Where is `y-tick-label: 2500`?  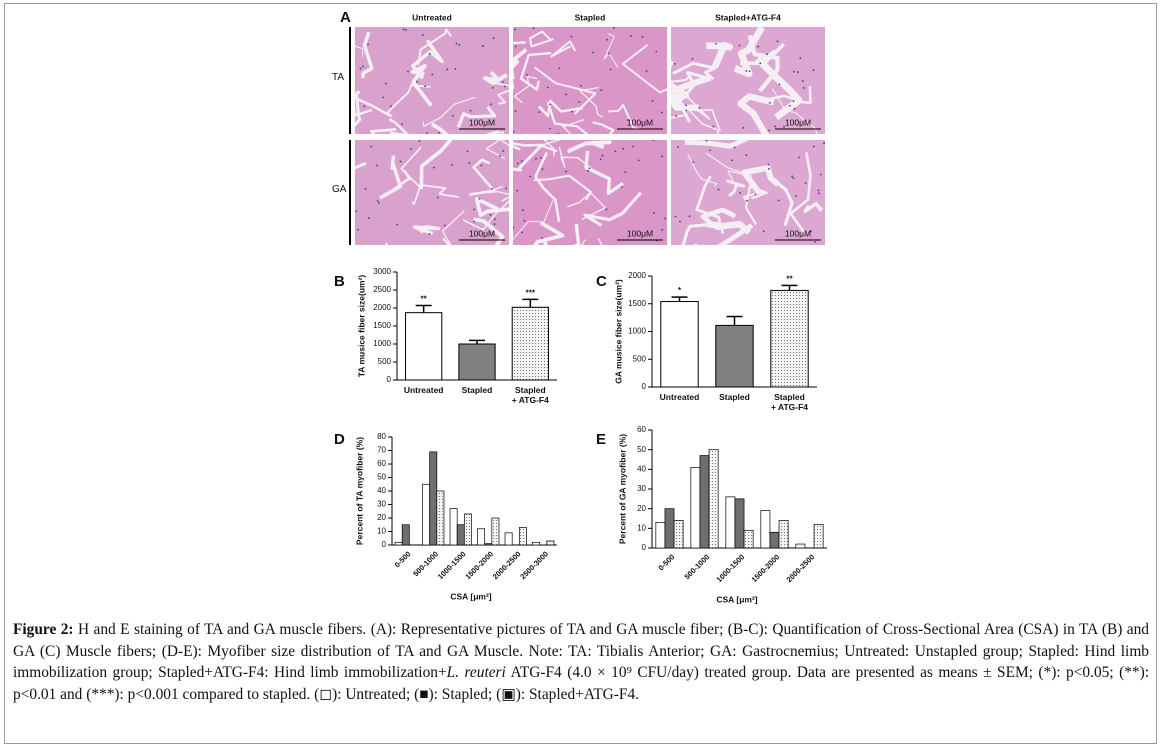 y-tick-label: 2500 is located at coordinates (382, 289).